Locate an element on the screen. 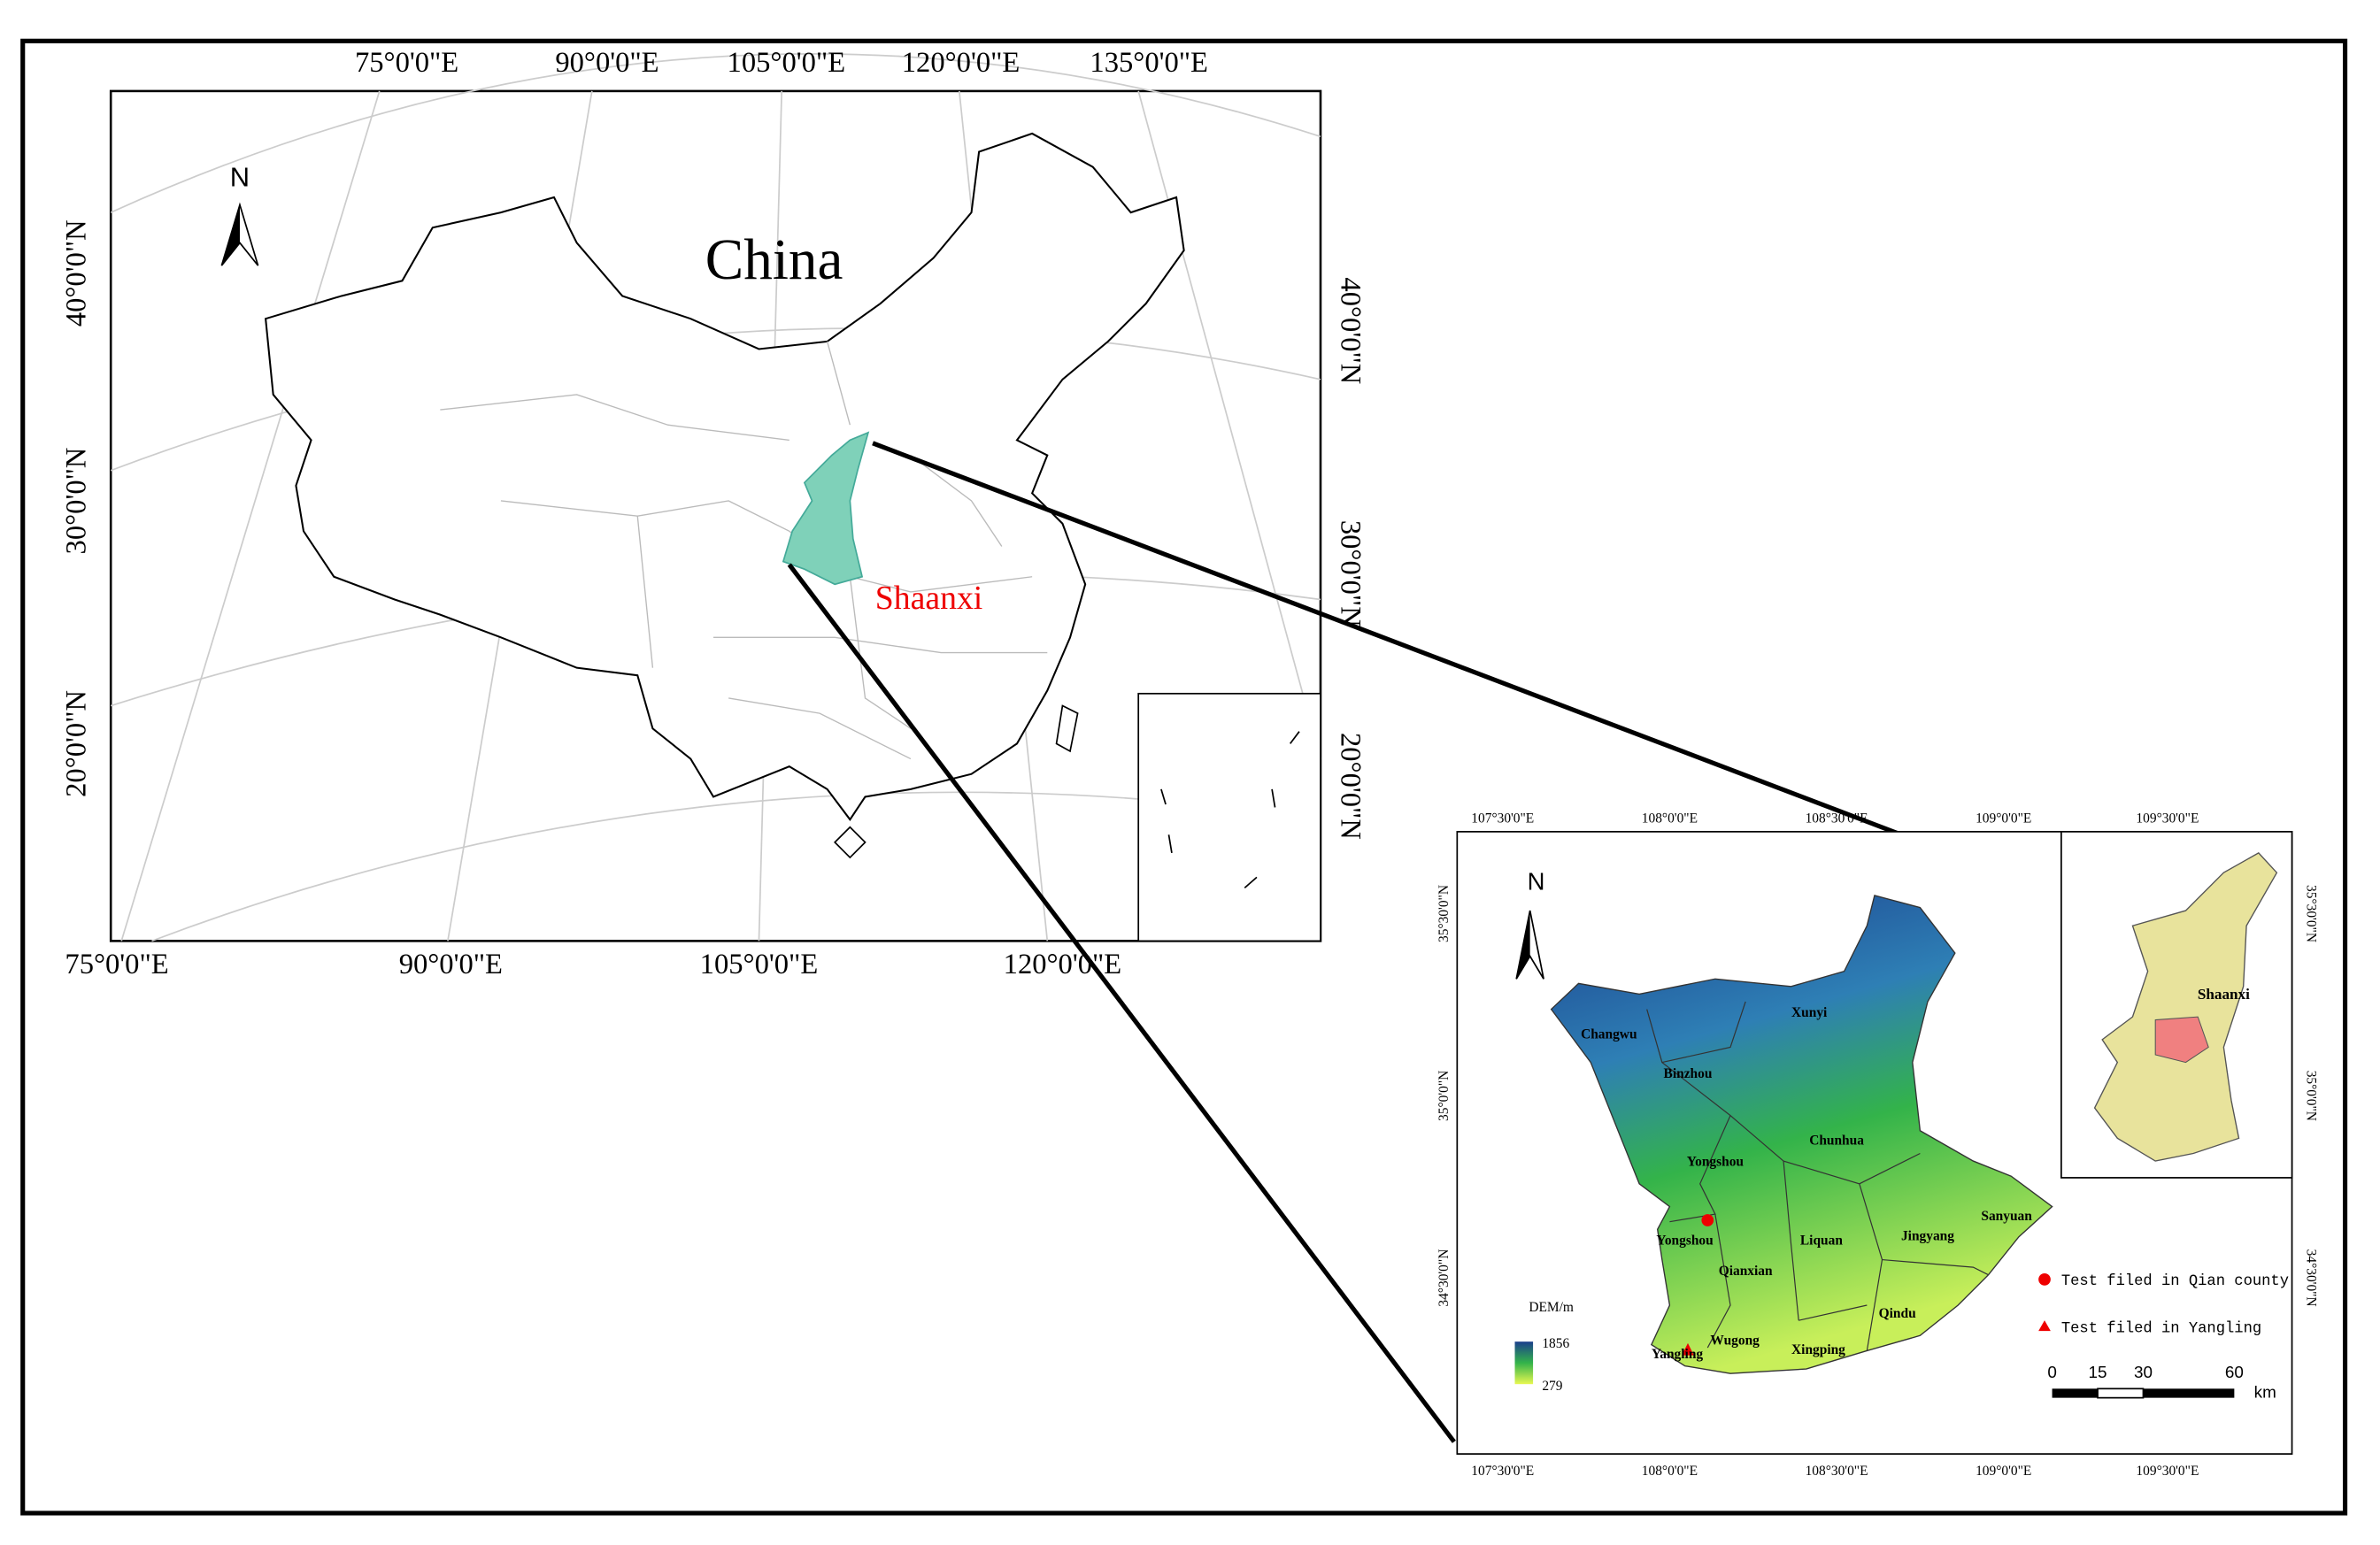  county-label: Qindu is located at coordinates (1898, 1313).